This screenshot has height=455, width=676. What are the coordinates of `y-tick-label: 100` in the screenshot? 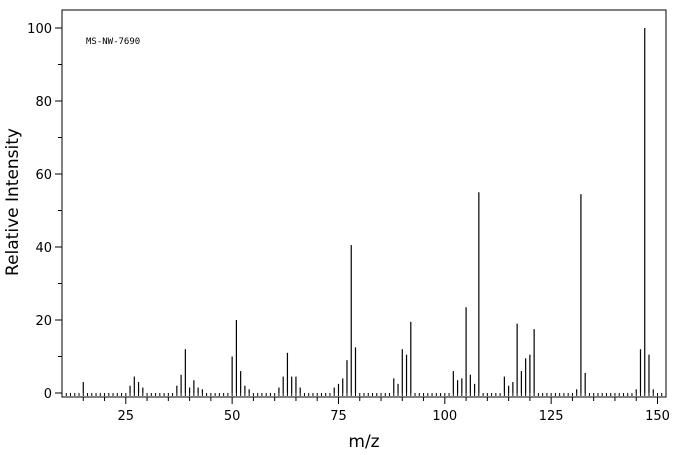 It's located at (39, 29).